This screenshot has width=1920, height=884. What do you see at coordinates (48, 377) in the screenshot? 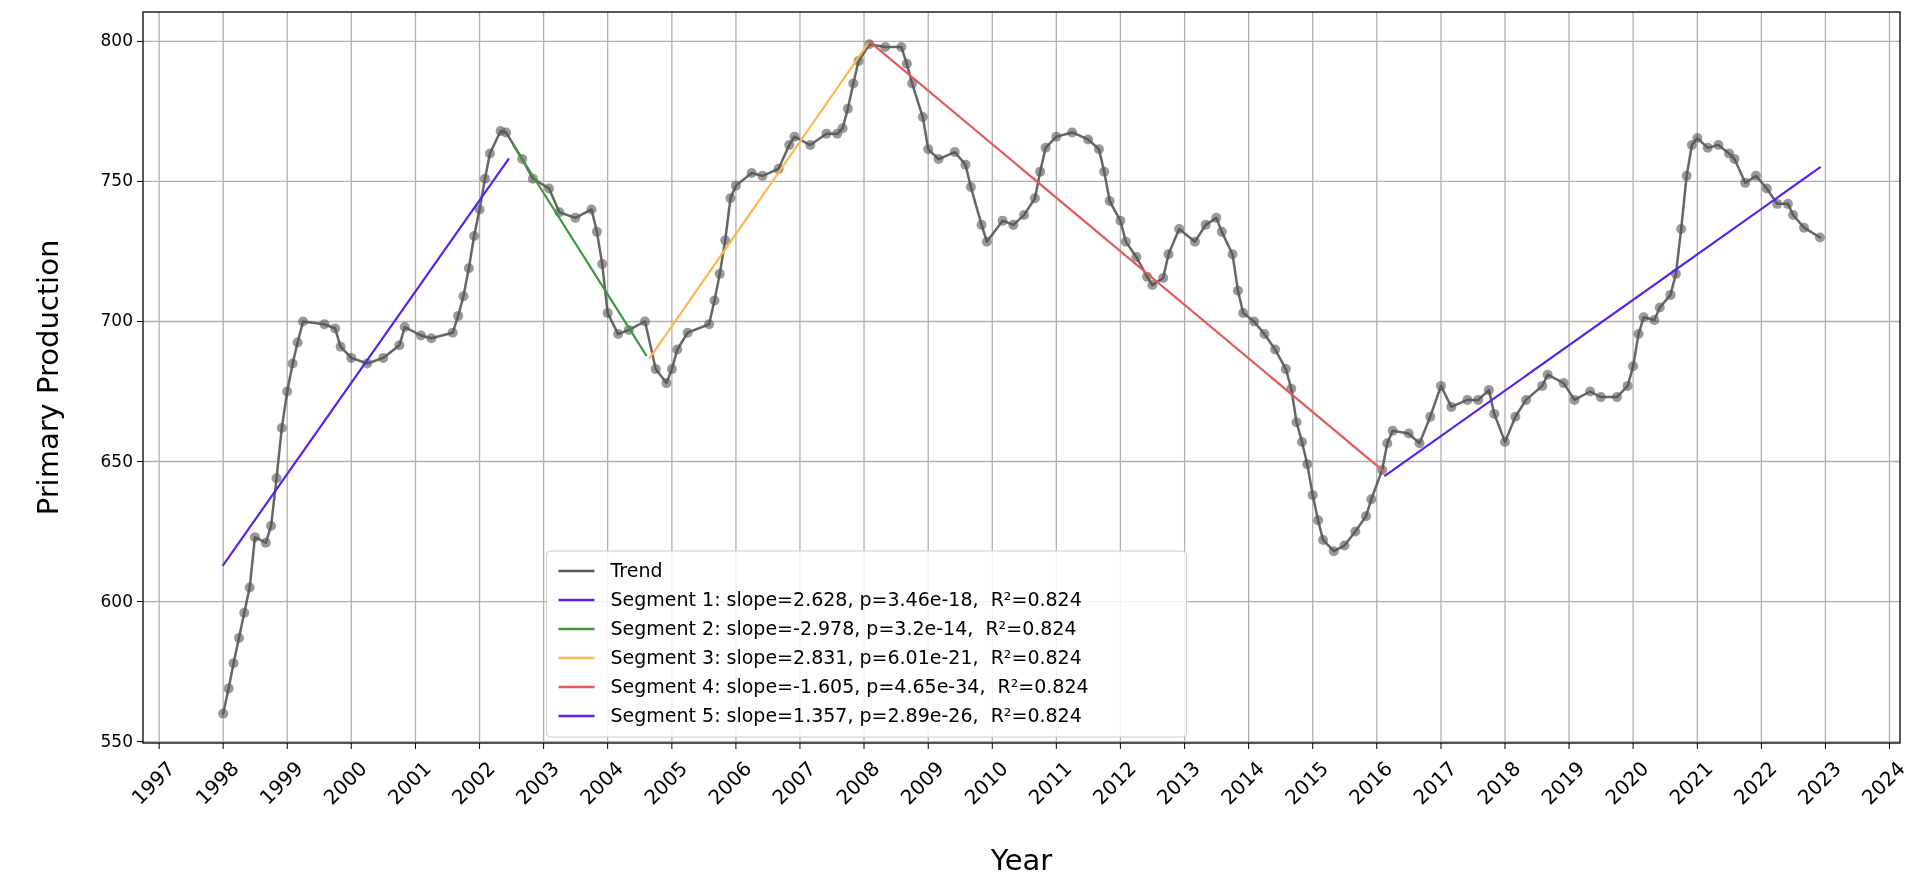
I see `y-axis-title: Primary Production` at bounding box center [48, 377].